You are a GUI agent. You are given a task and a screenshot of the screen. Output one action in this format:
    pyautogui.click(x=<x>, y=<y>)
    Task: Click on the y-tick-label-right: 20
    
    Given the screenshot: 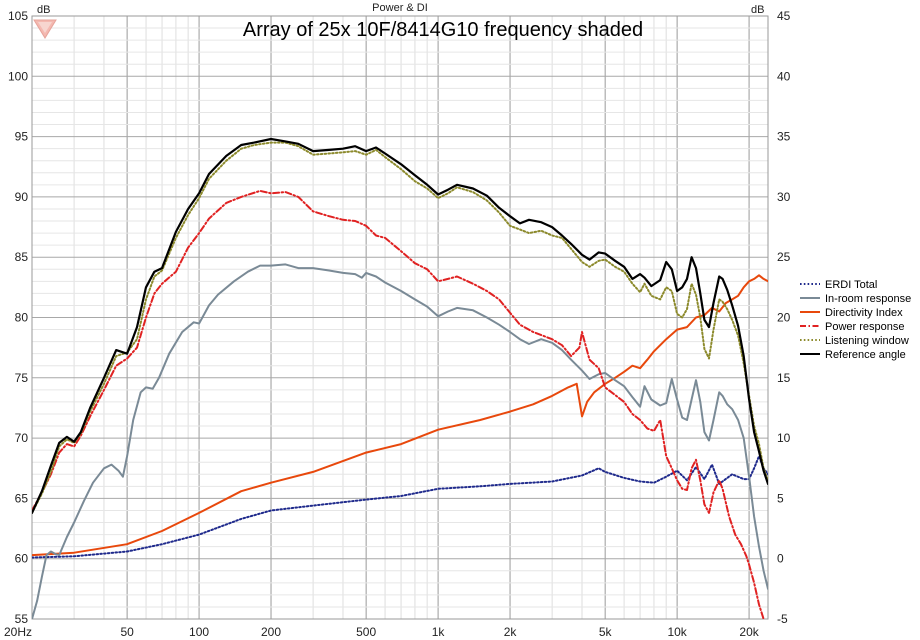 What is the action you would take?
    pyautogui.click(x=784, y=318)
    